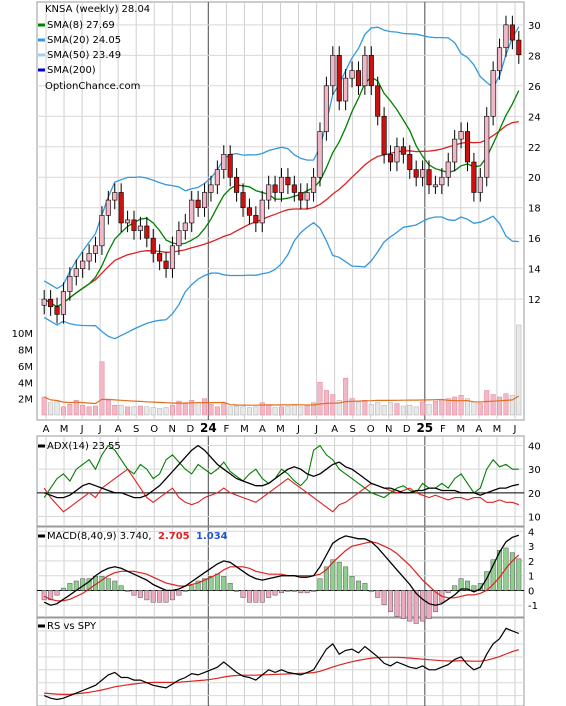 The image size is (566, 706). What do you see at coordinates (352, 429) in the screenshot?
I see `x-tick-label: S` at bounding box center [352, 429].